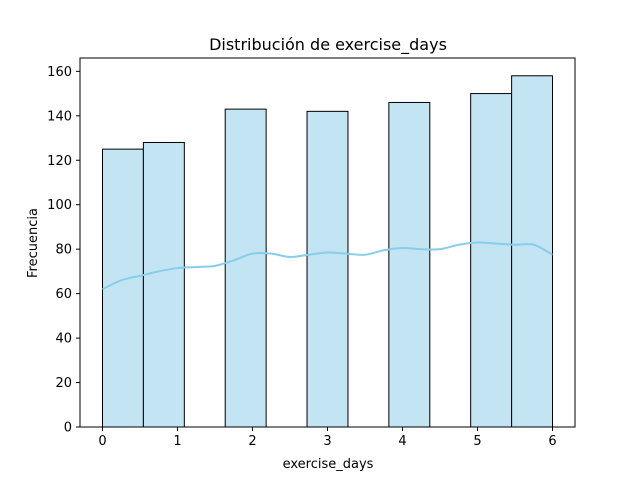  What do you see at coordinates (63, 383) in the screenshot?
I see `y-tick-label: 20` at bounding box center [63, 383].